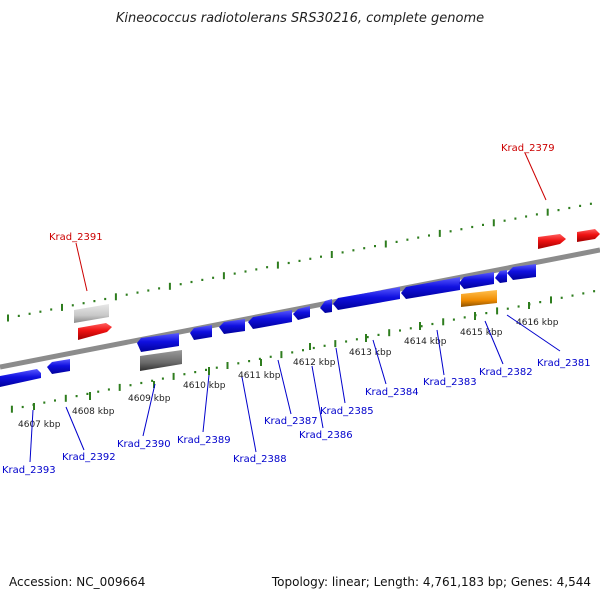  Describe the element at coordinates (326, 435) in the screenshot. I see `gene-label-krad-2386: Krad_2386` at that location.